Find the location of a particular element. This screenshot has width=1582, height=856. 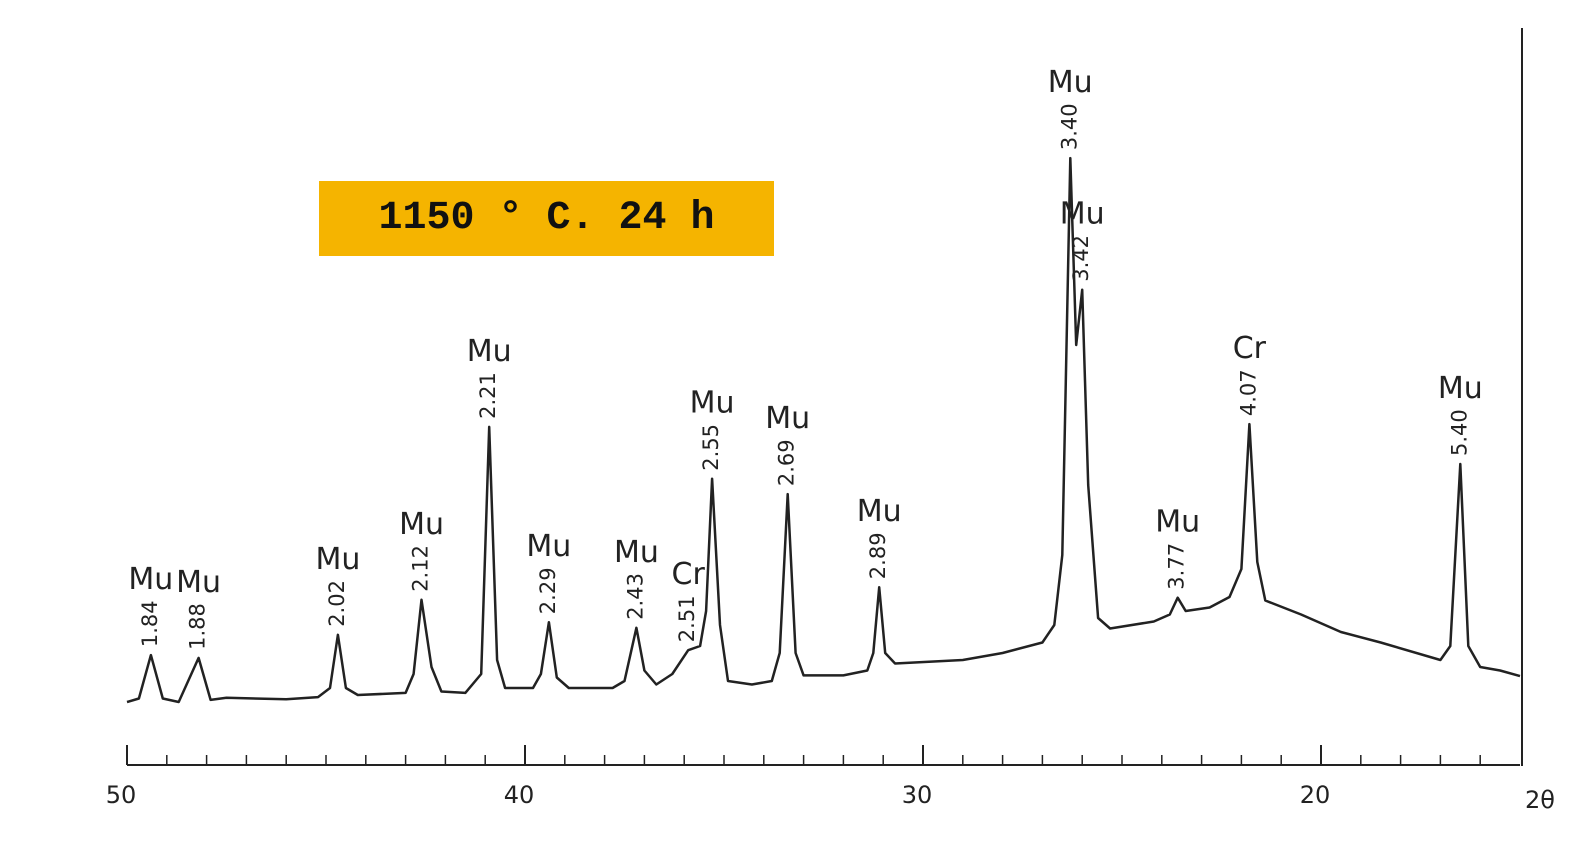

x-tick-label: 40 is located at coordinates (519, 795).